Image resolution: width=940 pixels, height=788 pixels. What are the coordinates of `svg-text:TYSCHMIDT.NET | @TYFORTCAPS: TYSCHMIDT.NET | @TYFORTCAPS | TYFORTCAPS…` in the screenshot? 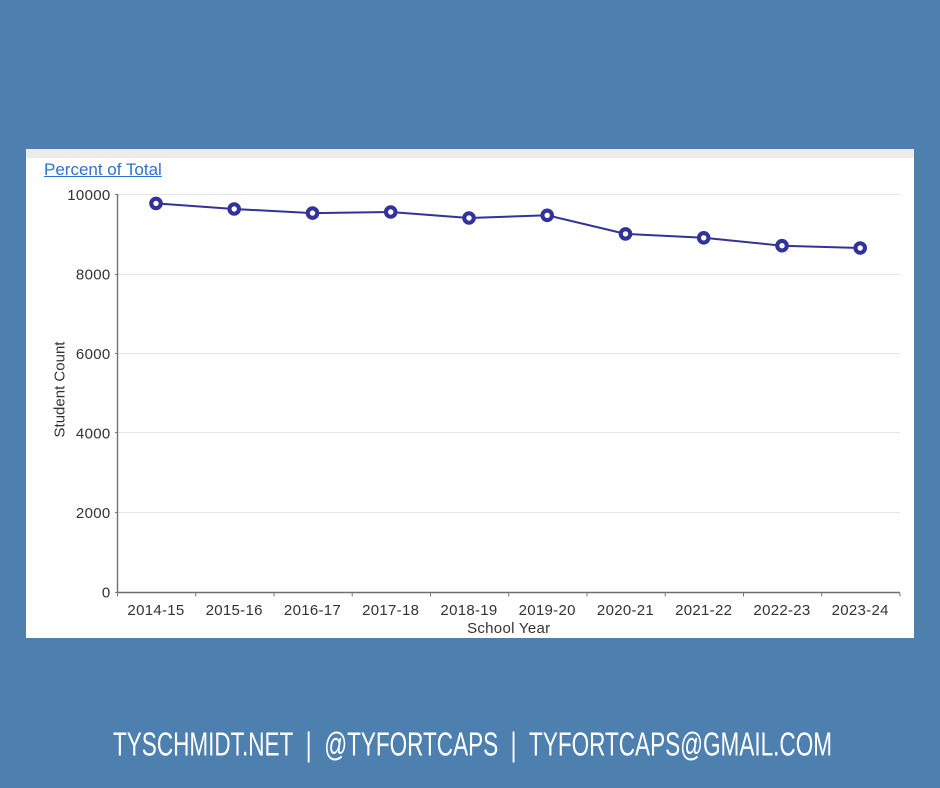 It's located at (472, 745).